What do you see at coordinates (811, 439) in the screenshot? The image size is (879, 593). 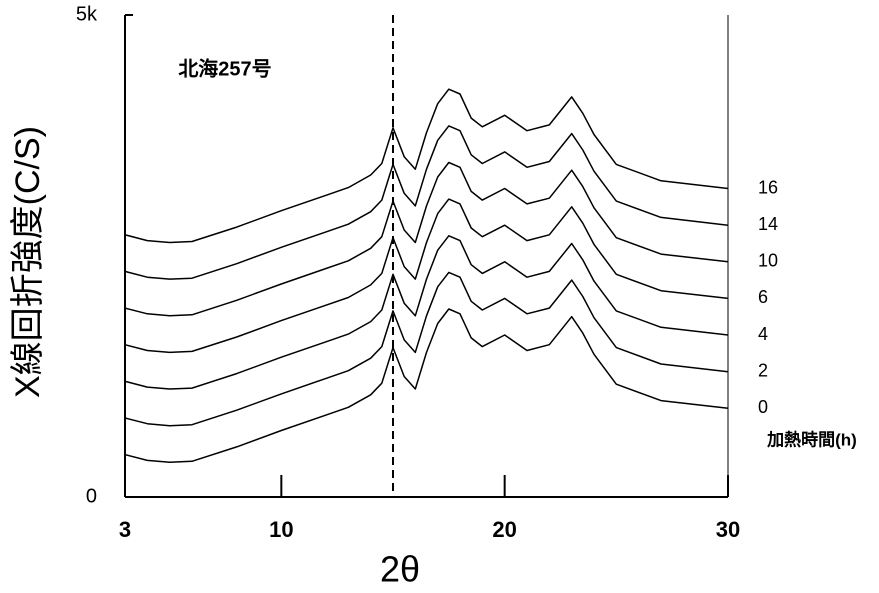 I see `legend-title: 加熱時間(h)` at bounding box center [811, 439].